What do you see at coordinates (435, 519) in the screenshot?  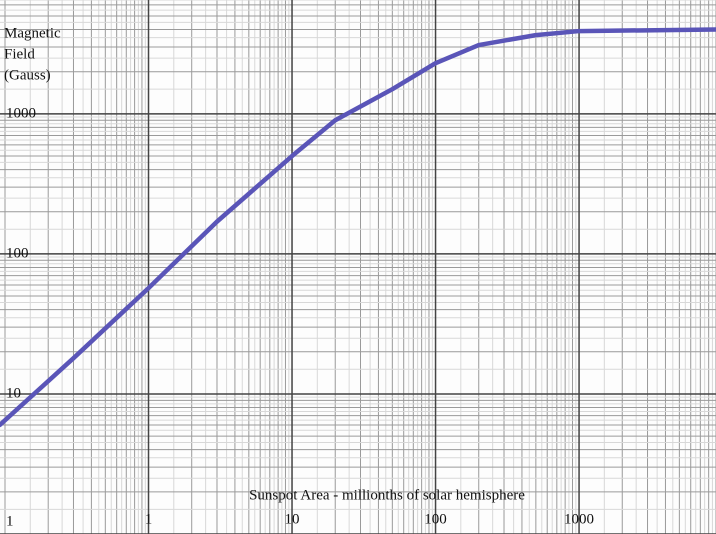 I see `x-tick-label: 100` at bounding box center [435, 519].